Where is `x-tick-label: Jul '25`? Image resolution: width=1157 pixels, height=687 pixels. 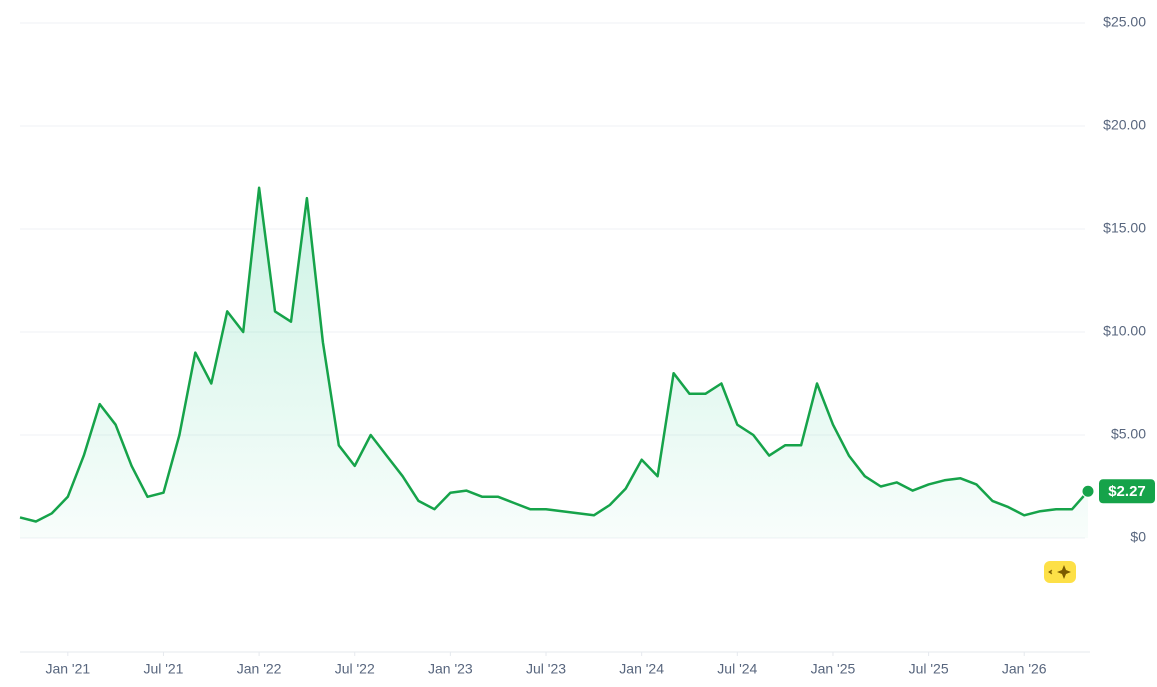 x-tick-label: Jul '25 is located at coordinates (929, 669).